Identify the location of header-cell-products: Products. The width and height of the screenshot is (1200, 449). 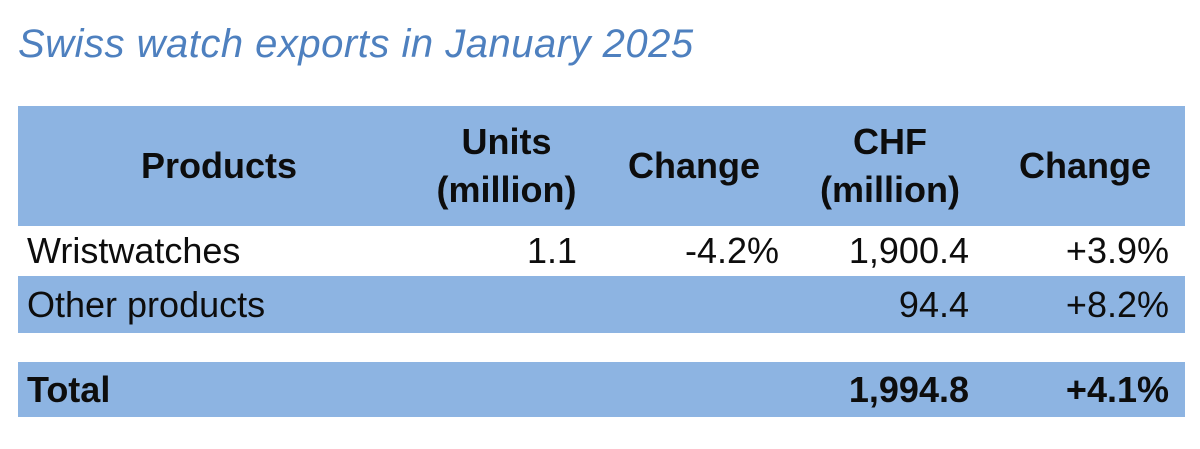
(219, 166).